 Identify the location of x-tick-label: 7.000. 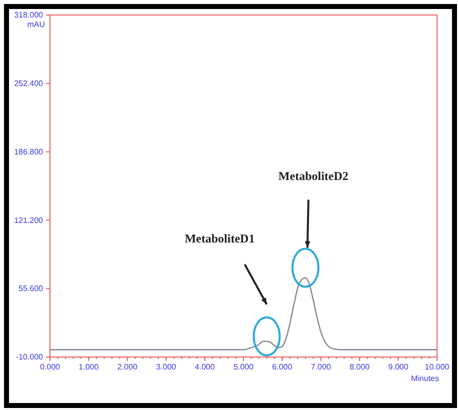
(321, 367).